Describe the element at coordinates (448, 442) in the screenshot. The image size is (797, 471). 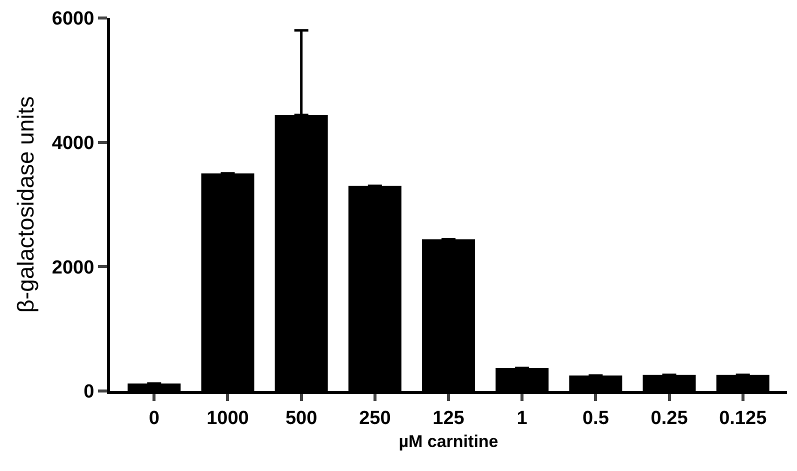
I see `x-axis-title: µM carnitine` at that location.